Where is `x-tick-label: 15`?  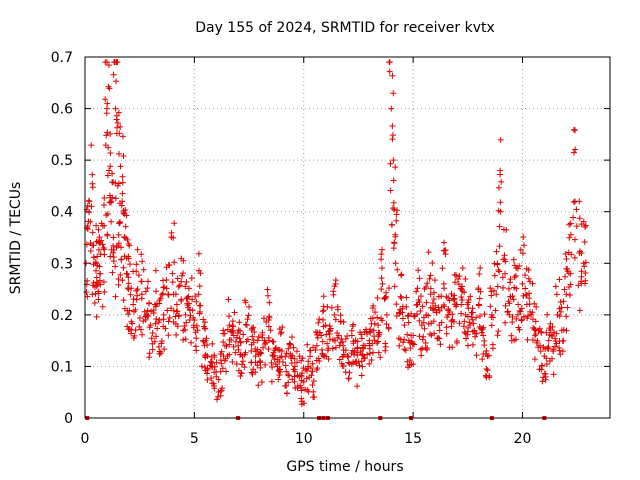
x-tick-label: 15 is located at coordinates (413, 439).